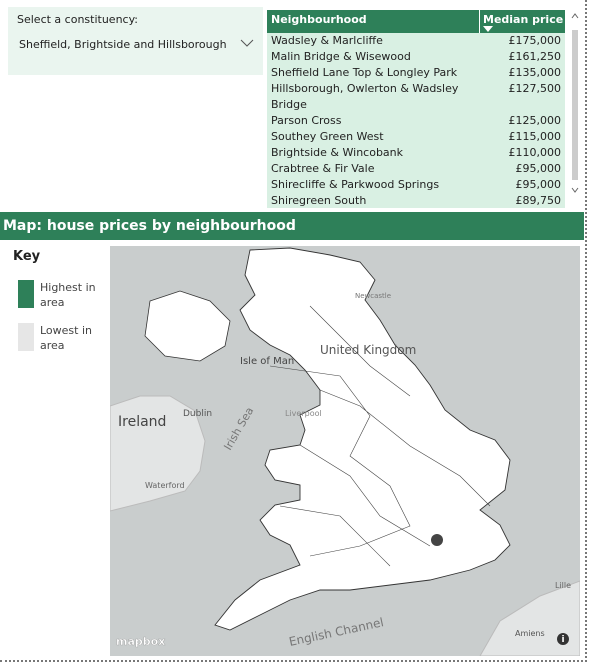 The height and width of the screenshot is (665, 592). What do you see at coordinates (416, 41) in the screenshot?
I see `table-row: Wadsley & Marlcliffe £175,000` at bounding box center [416, 41].